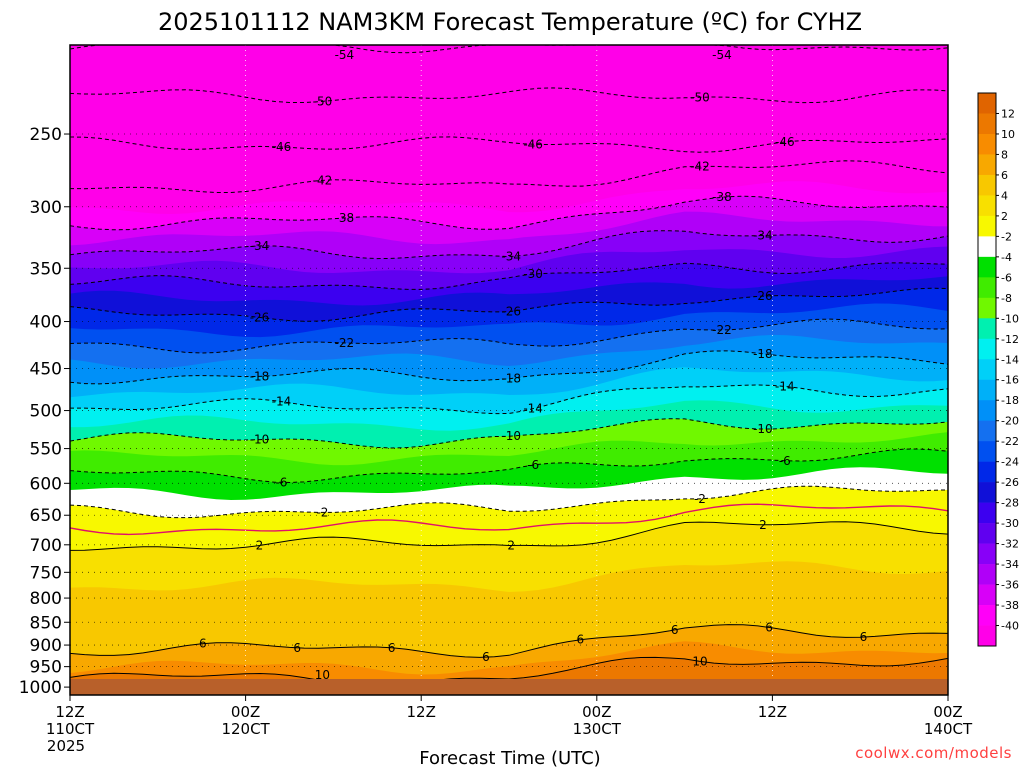  What do you see at coordinates (722, 55) in the screenshot?
I see `contour-label: -54` at bounding box center [722, 55].